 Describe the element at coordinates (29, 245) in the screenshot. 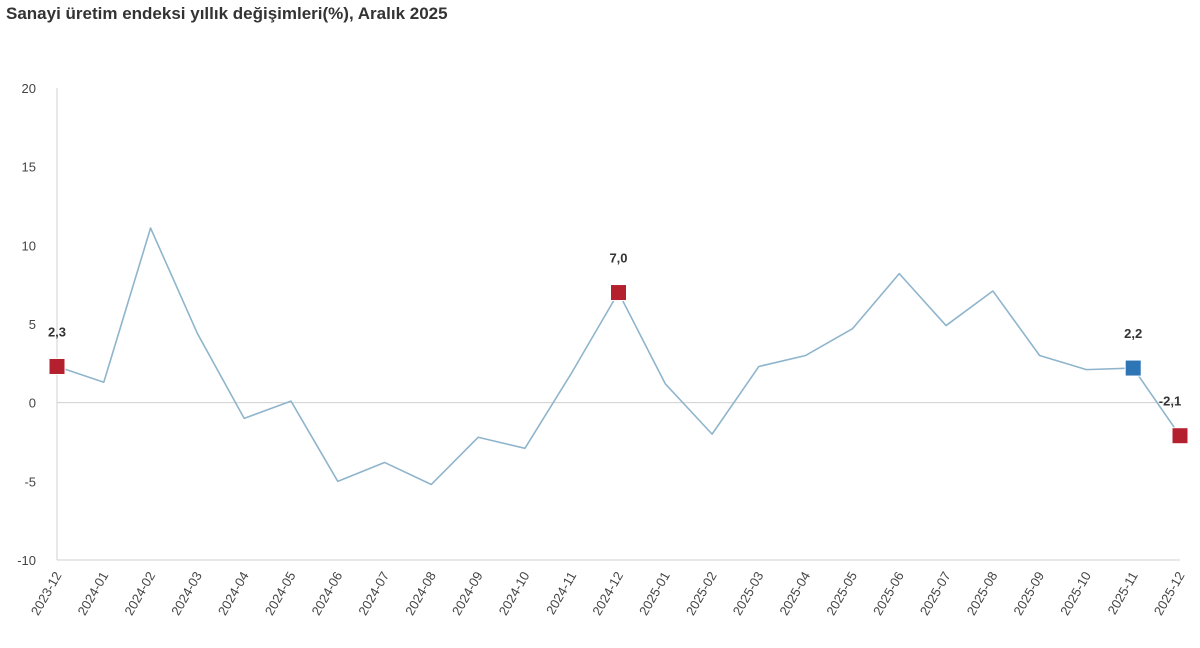

I see `y-tick-label: 10` at that location.